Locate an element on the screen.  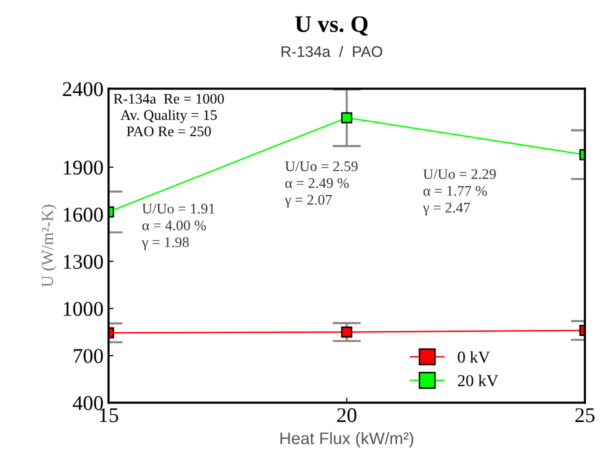
x-tick-label: 15 is located at coordinates (109, 415).